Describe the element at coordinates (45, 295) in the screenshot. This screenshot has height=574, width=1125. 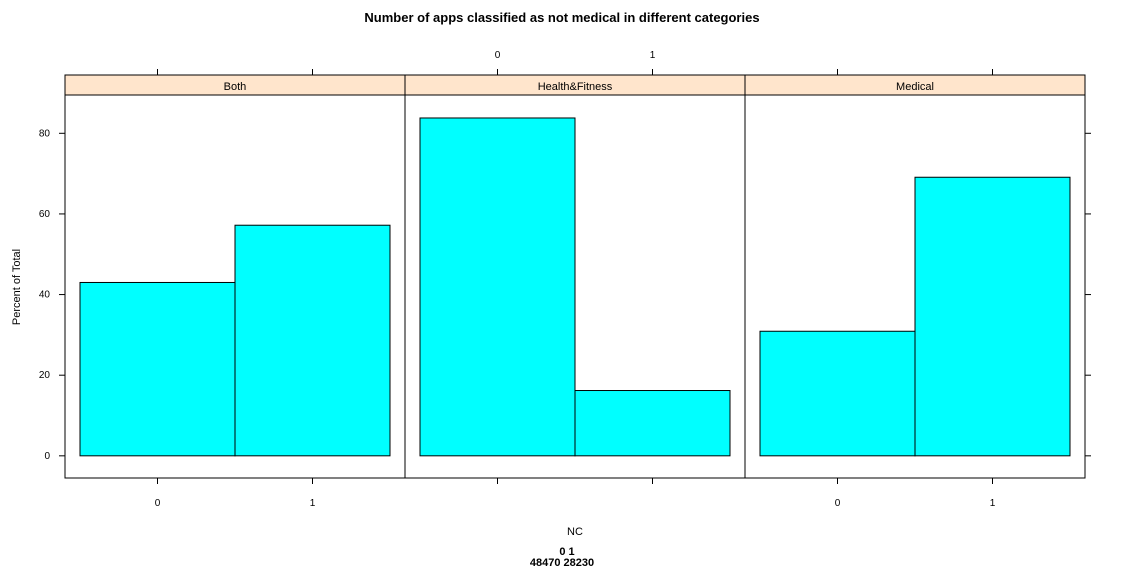
I see `y-tick-label: 40` at that location.